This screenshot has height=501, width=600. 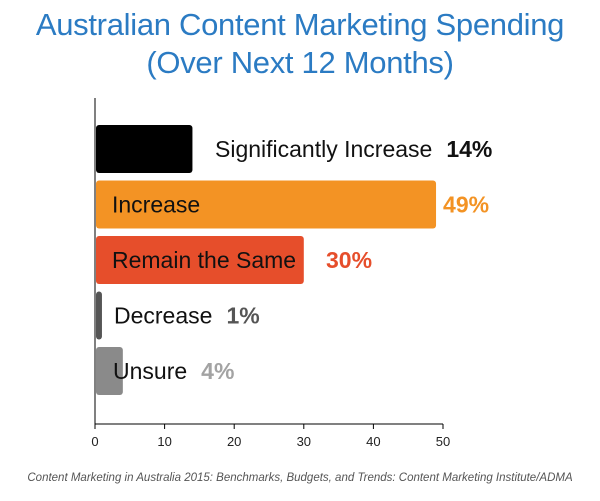 What do you see at coordinates (150, 371) in the screenshot?
I see `category-label: Unsure` at bounding box center [150, 371].